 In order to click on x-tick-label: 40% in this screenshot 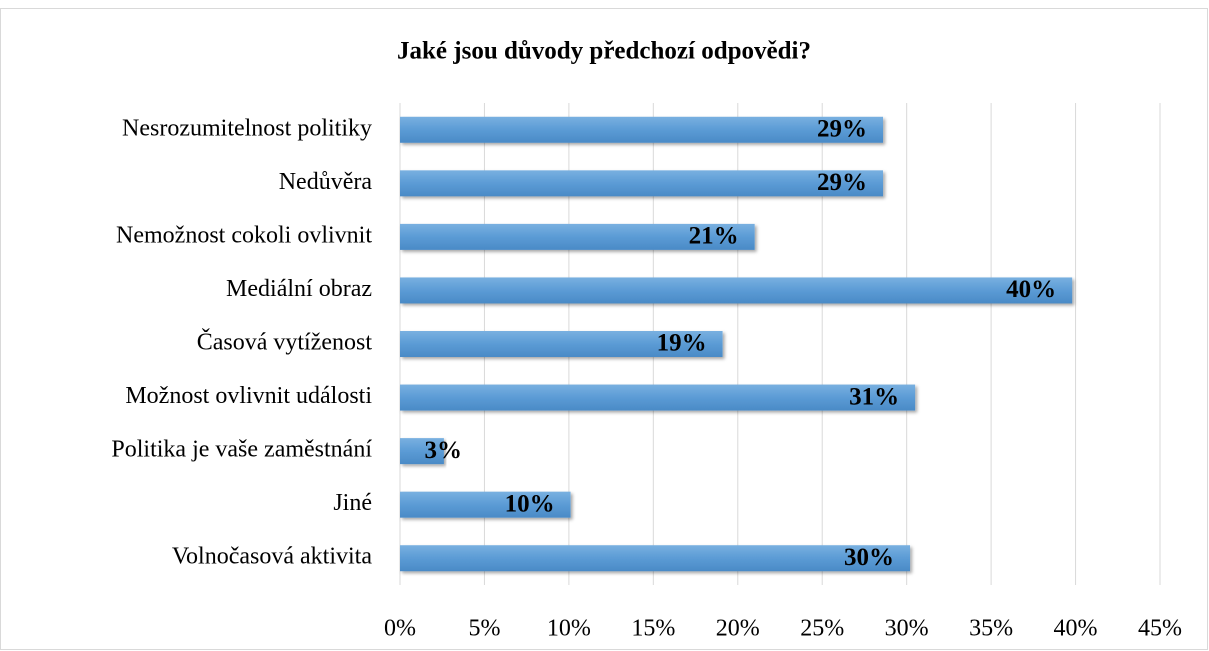, I will do `click(1076, 629)`.